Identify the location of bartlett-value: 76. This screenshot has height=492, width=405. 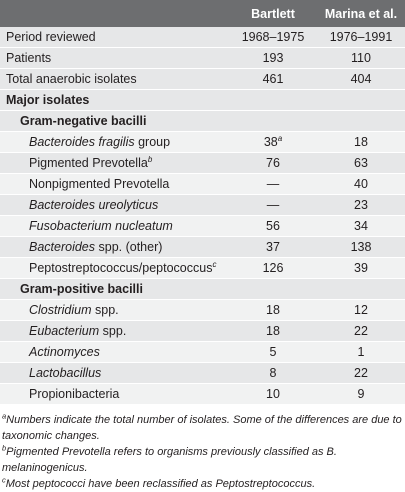
(273, 163).